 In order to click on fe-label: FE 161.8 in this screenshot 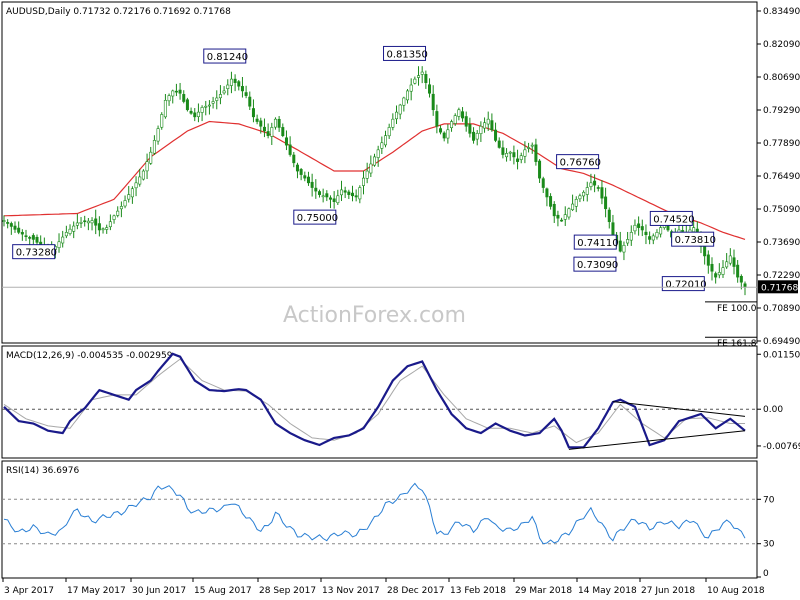, I will do `click(737, 344)`.